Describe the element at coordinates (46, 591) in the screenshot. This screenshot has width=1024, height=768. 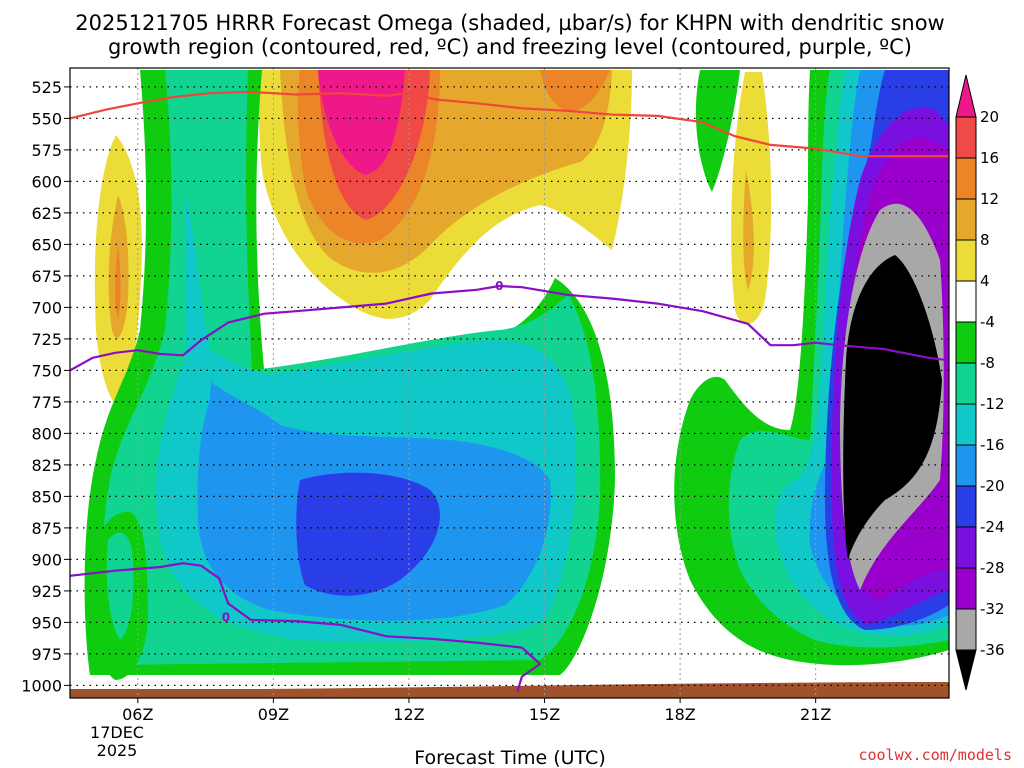
I see `y-tick-label: 925` at that location.